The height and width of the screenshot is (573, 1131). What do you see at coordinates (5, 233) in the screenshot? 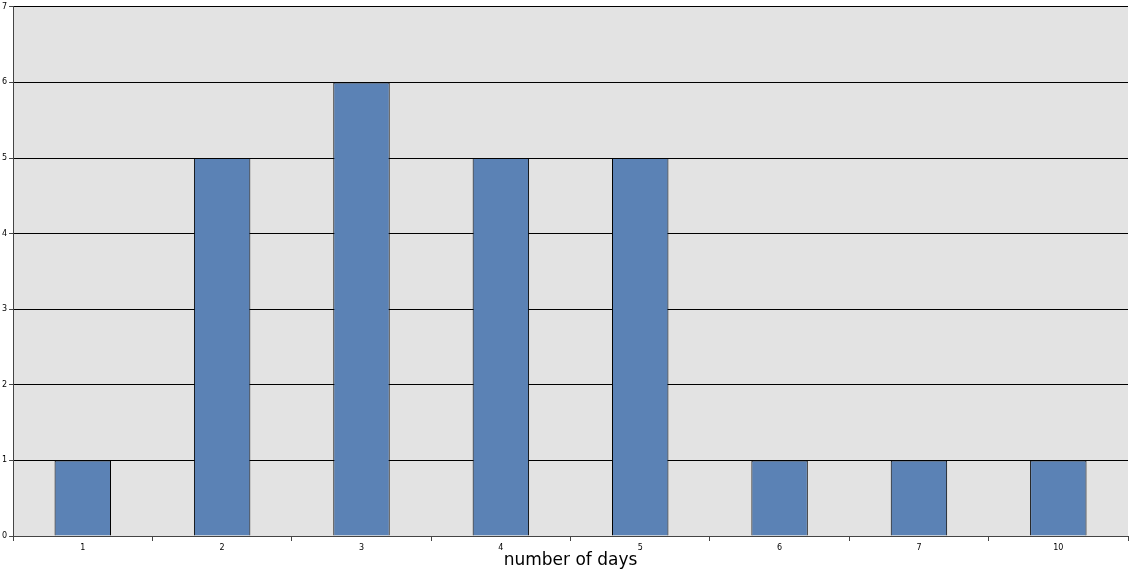
I see `y-tick-label: 4` at bounding box center [5, 233].